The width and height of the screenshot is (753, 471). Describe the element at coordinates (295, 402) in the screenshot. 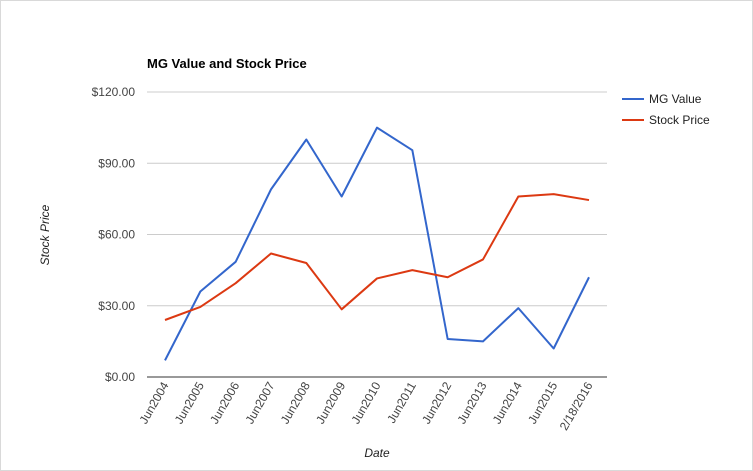

I see `x-tick-label: Jun2008` at that location.